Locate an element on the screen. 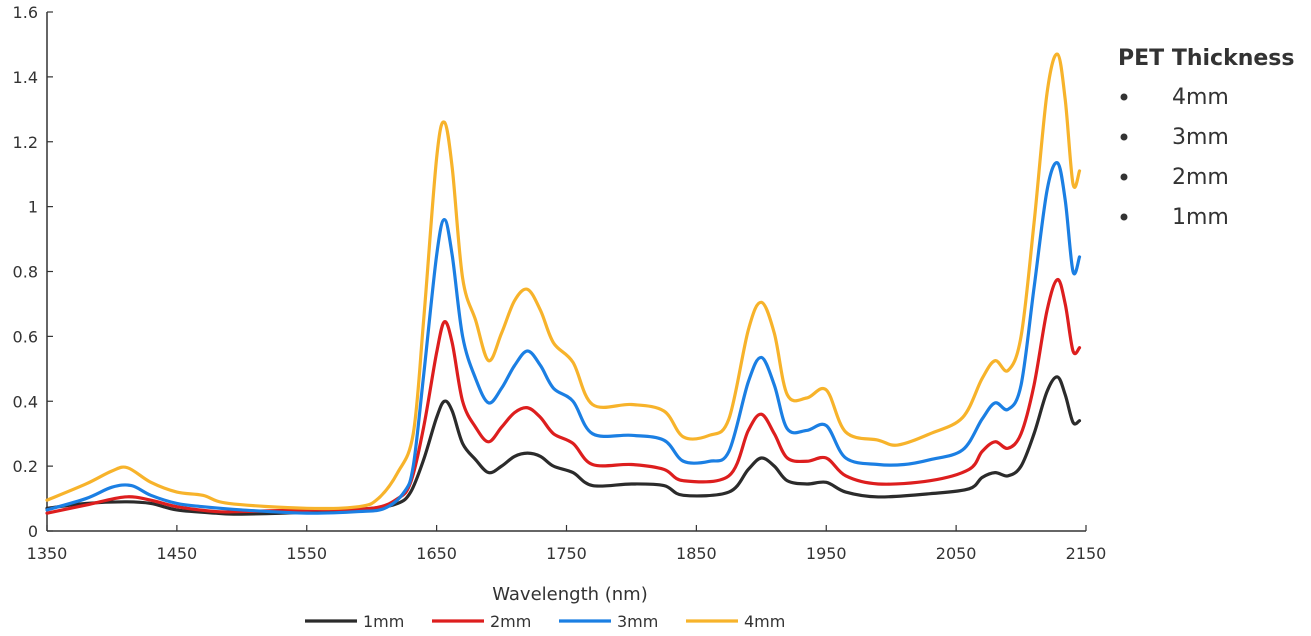  right-legend: PET Thickness 4mm 3mm 2mm 1mm is located at coordinates (1206, 138).